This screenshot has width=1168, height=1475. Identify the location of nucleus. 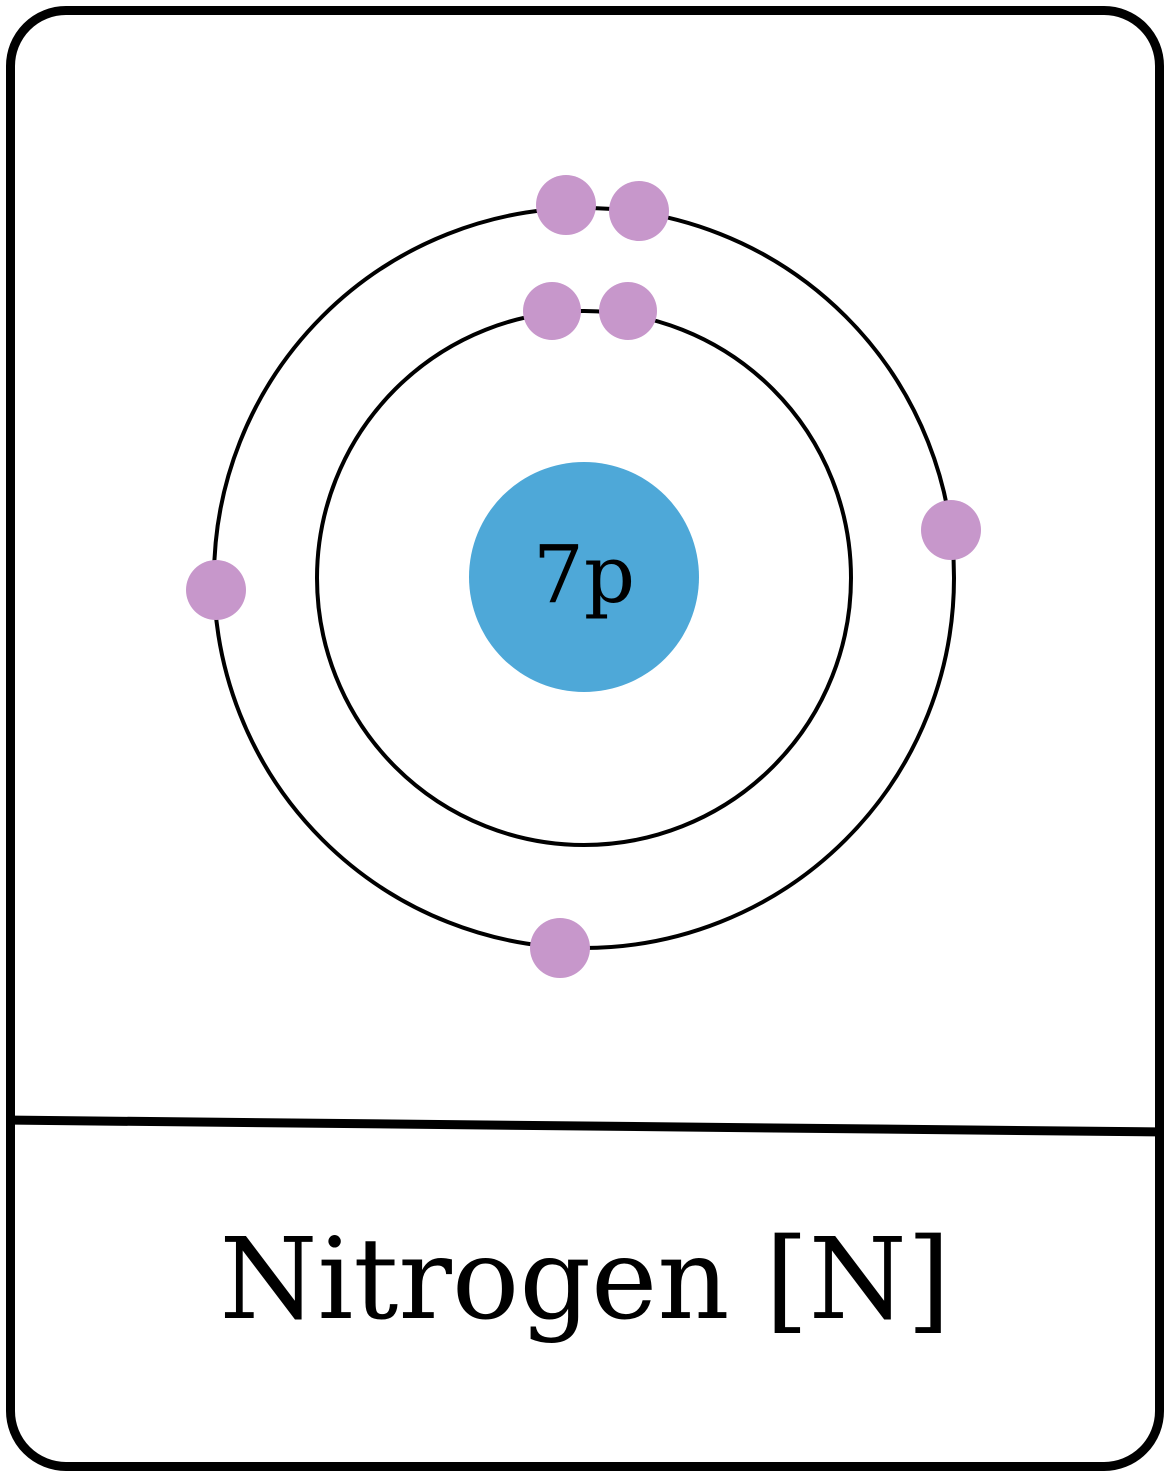
(584, 577).